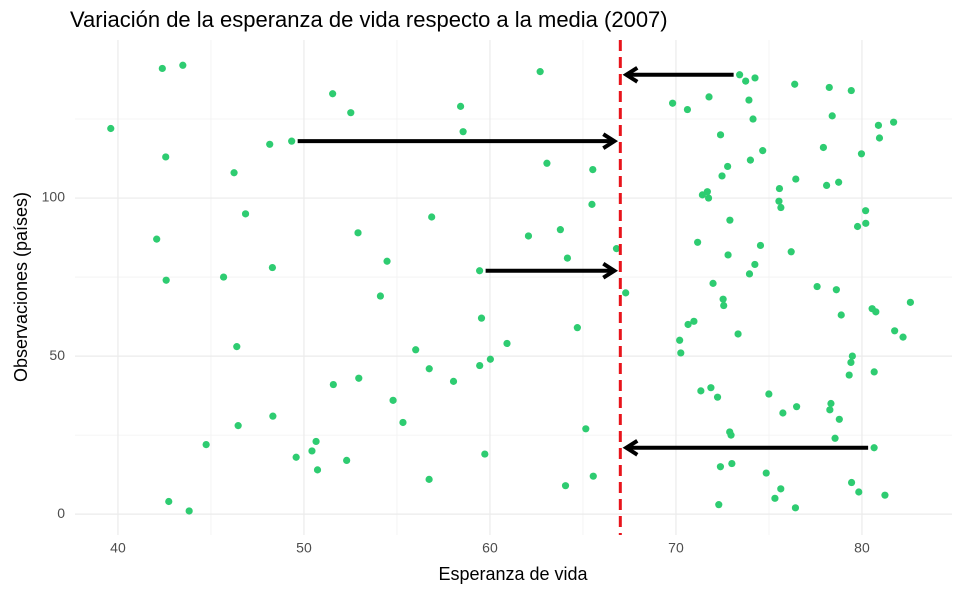 The image size is (962, 594). Describe the element at coordinates (57, 355) in the screenshot. I see `y-tick-label: 50` at that location.